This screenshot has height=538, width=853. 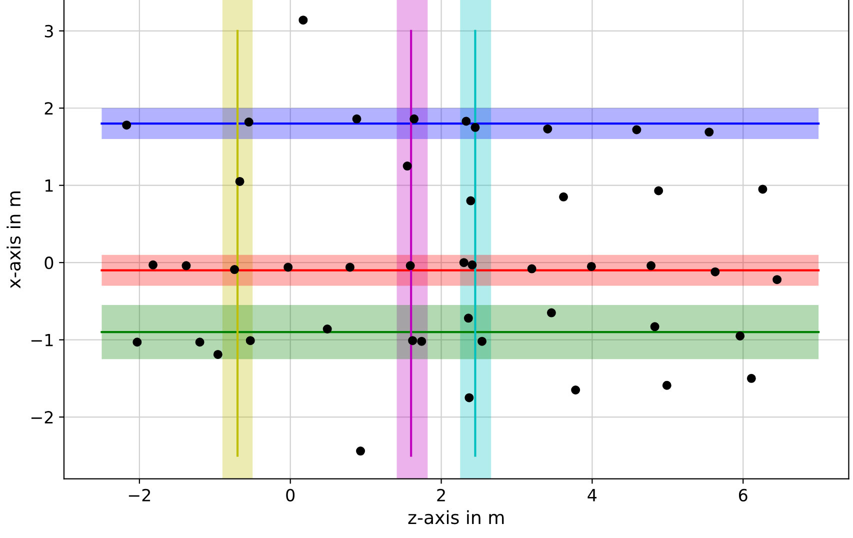 What do you see at coordinates (42, 340) in the screenshot?
I see `y-tick-label: −1` at bounding box center [42, 340].